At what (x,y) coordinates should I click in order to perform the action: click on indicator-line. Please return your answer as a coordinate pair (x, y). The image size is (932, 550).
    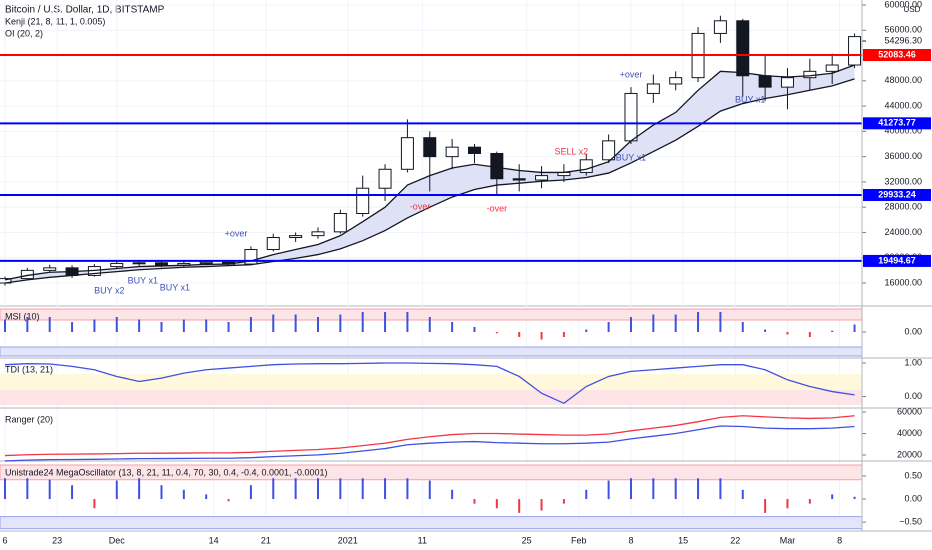
    Looking at the image, I should click on (429, 436).